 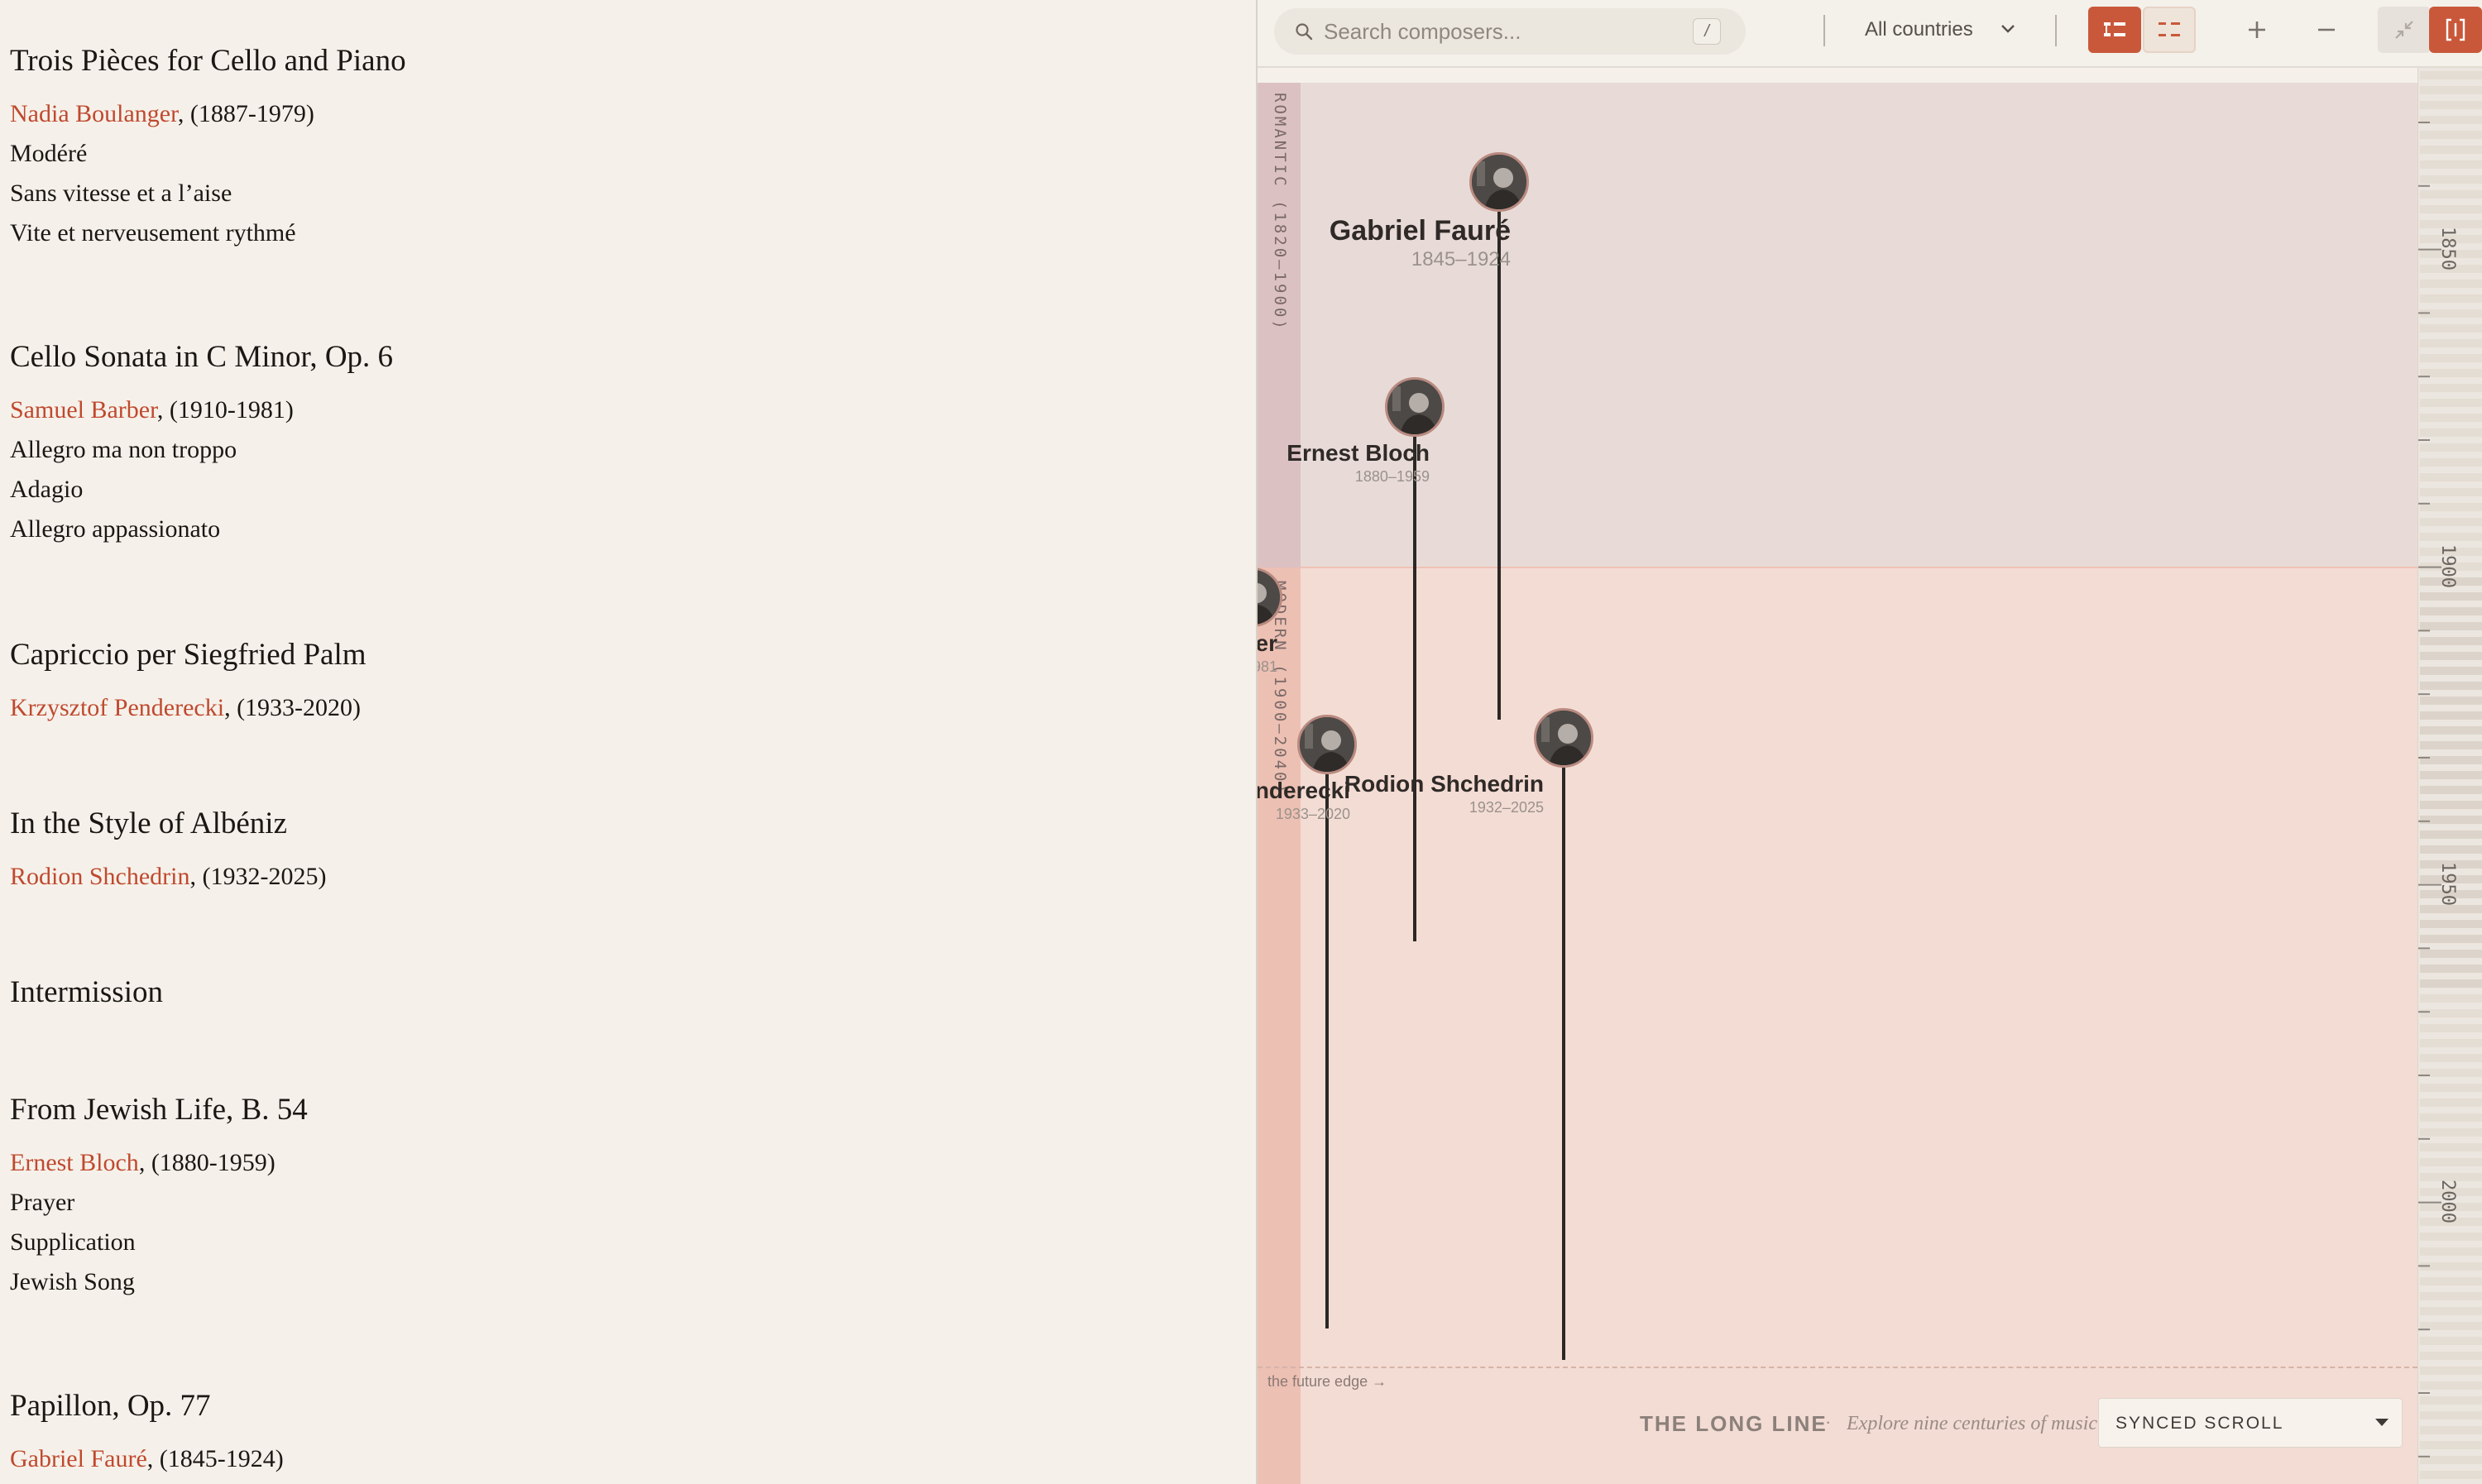 I want to click on composer-line: Gabriel Fauré, (1845-1924), so click(x=147, y=1459).